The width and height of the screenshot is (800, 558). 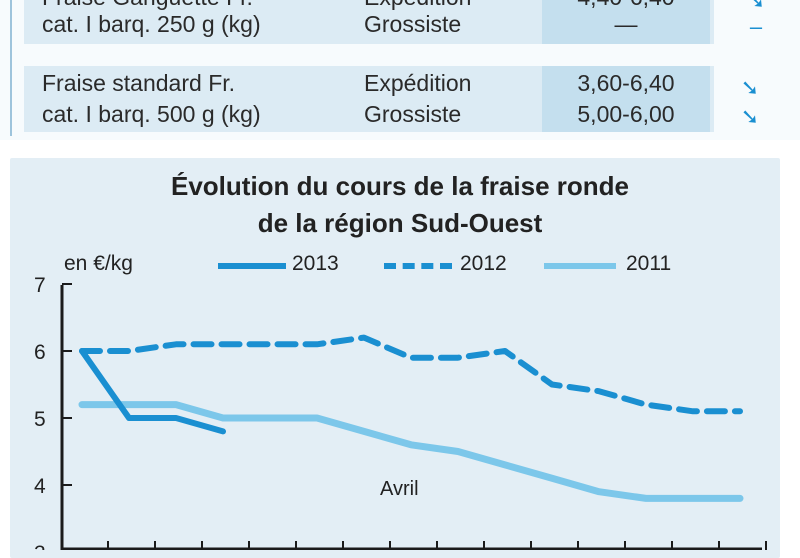 I want to click on product-package: cat. I barq. 250 g (kg), so click(x=151, y=24).